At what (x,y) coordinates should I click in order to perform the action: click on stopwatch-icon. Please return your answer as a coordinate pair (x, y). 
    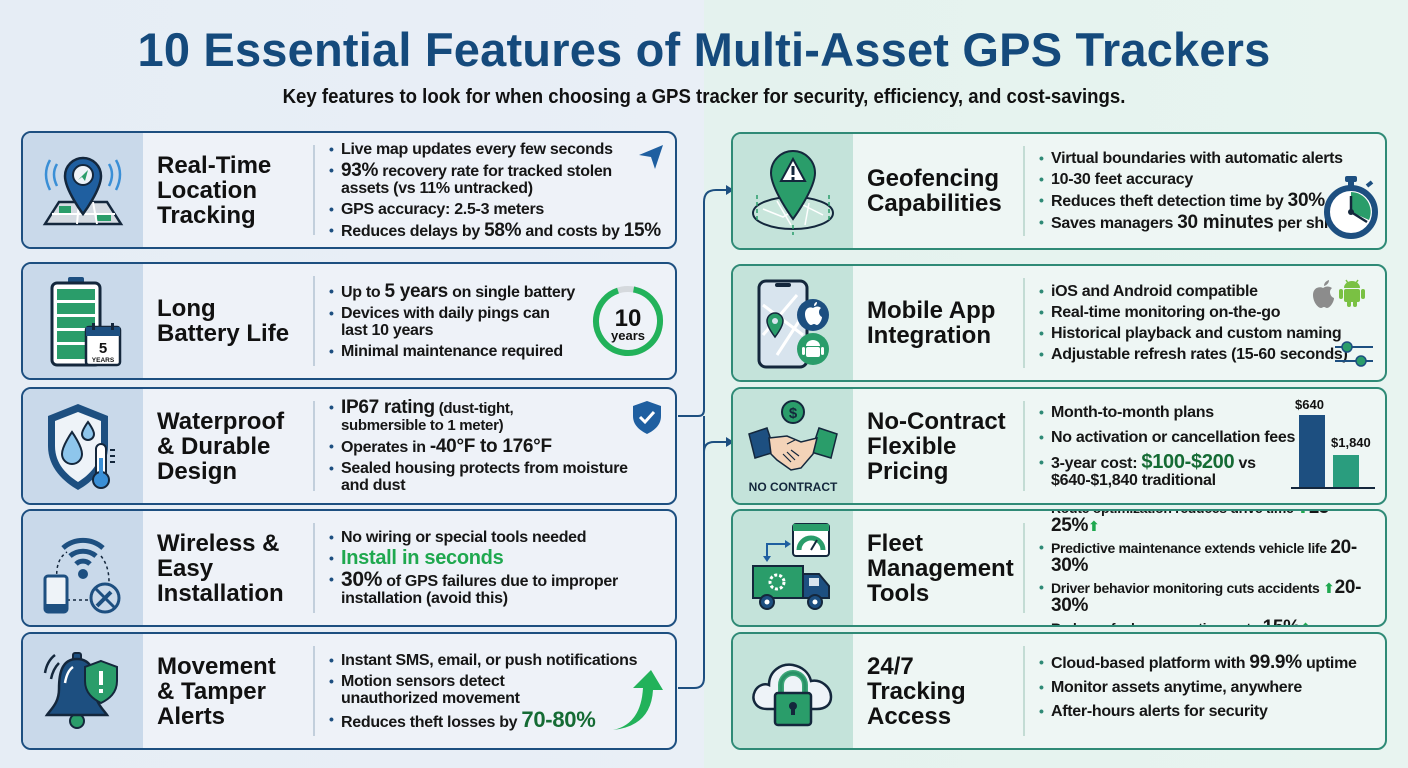
    Looking at the image, I should click on (1351, 207).